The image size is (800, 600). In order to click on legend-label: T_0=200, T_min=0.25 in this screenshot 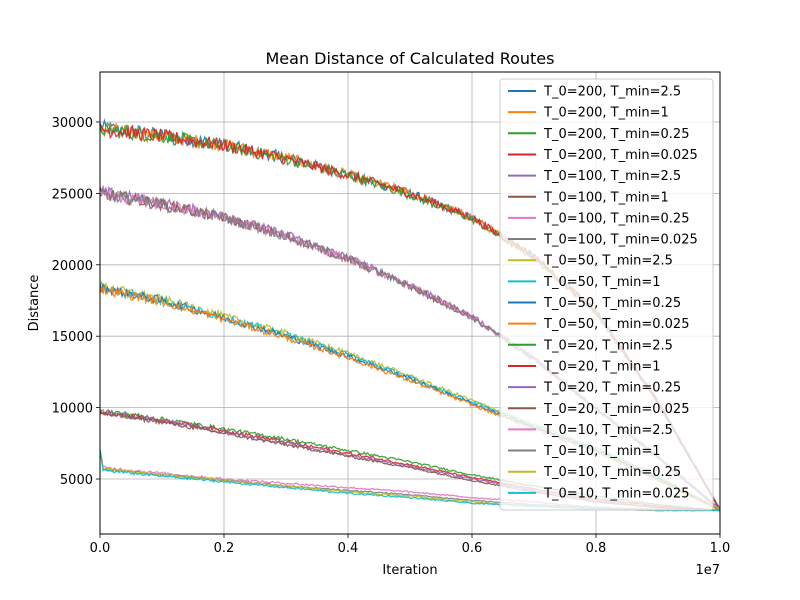, I will do `click(616, 134)`.